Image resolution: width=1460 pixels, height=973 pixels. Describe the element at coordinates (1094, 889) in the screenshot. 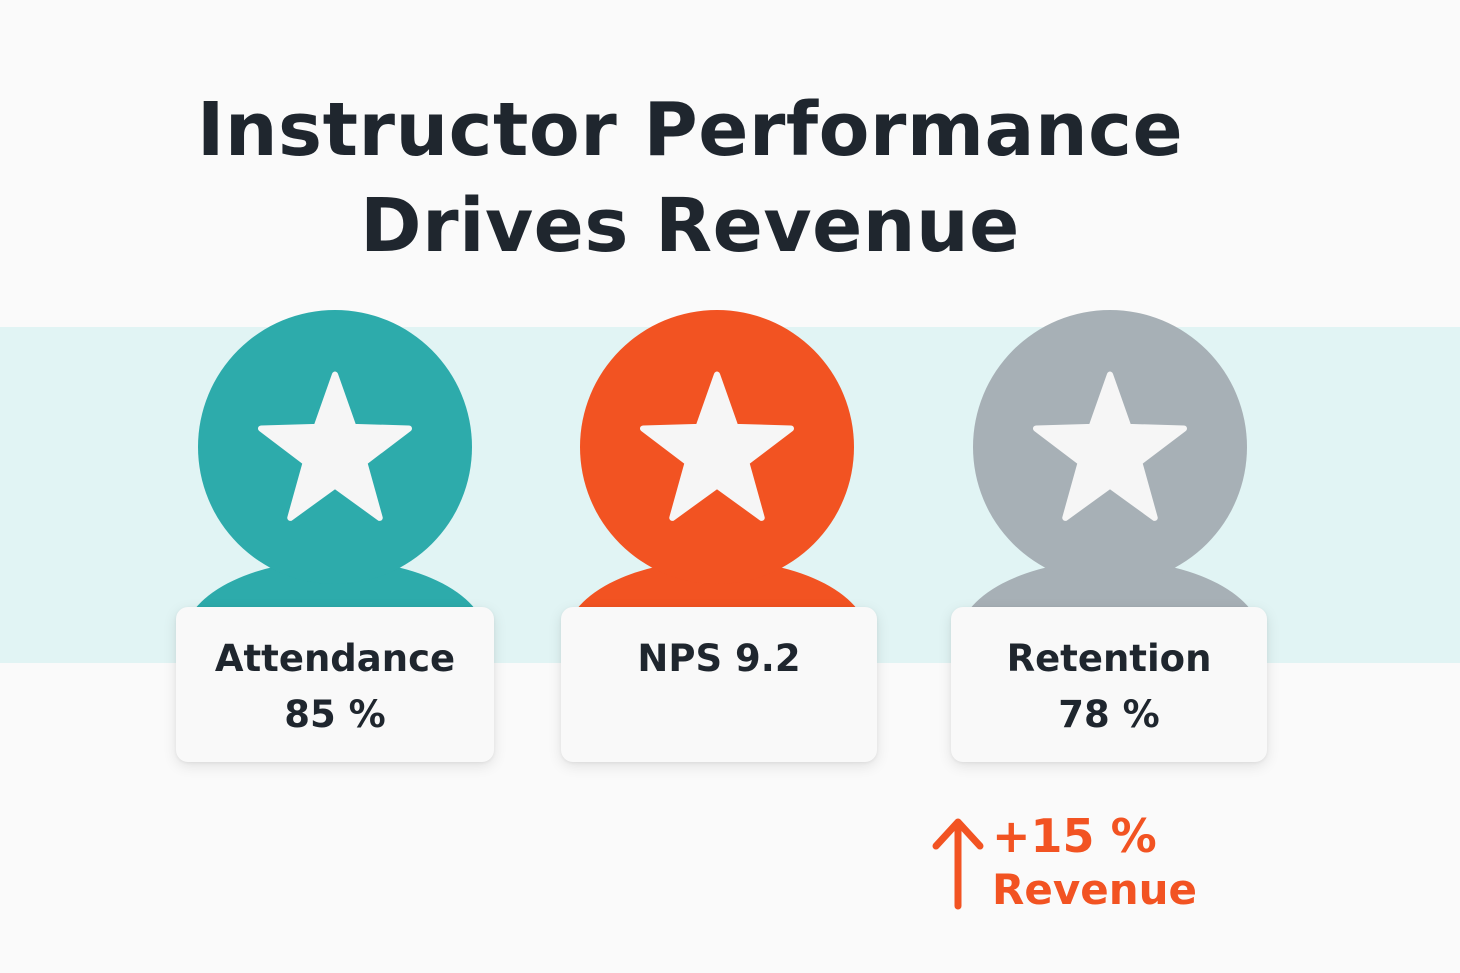

I see `revenue-label: Revenue` at that location.